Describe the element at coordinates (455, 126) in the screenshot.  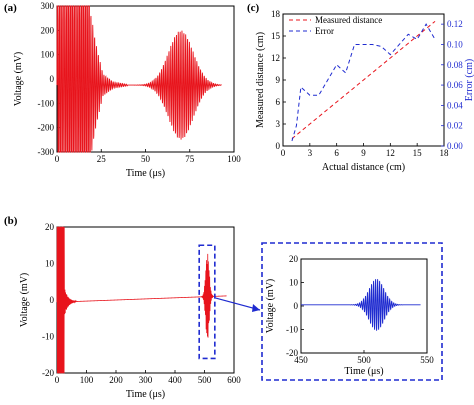
I see `y-right-tick-label: 0.02` at that location.